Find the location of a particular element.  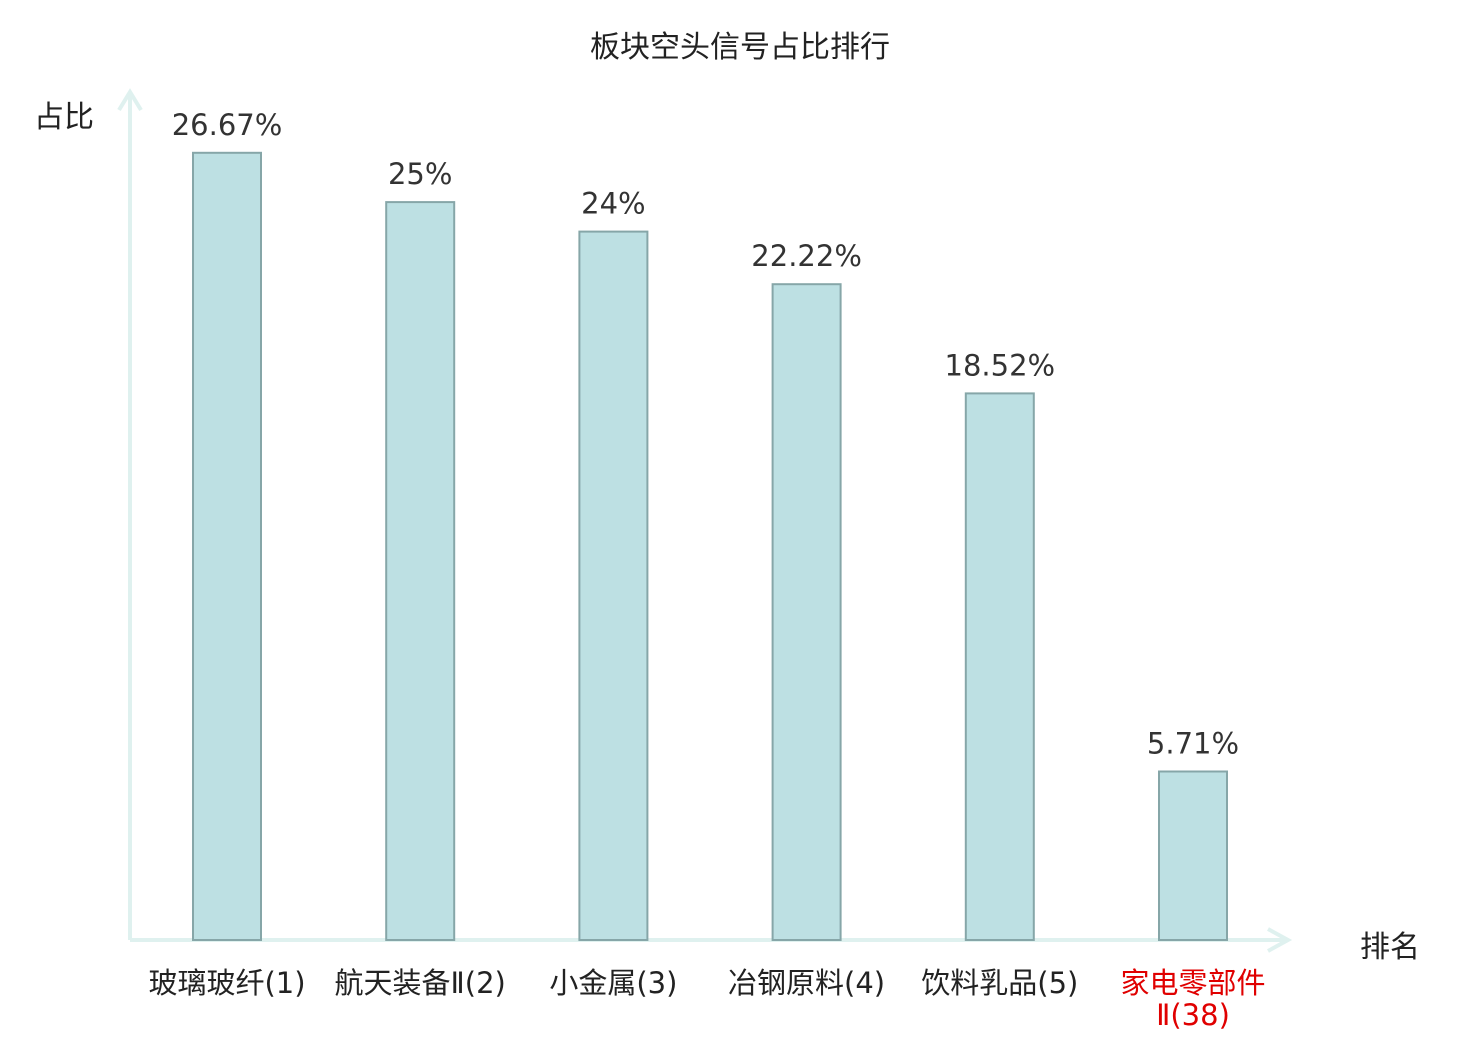

bar-value-label: 18.52% is located at coordinates (1000, 365).